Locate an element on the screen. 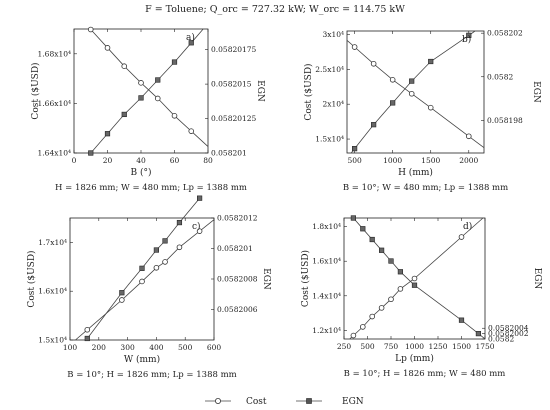 Image resolution: width=550 pixels, height=410 pixels. x-axis-label: Lp (mm) is located at coordinates (414, 358).